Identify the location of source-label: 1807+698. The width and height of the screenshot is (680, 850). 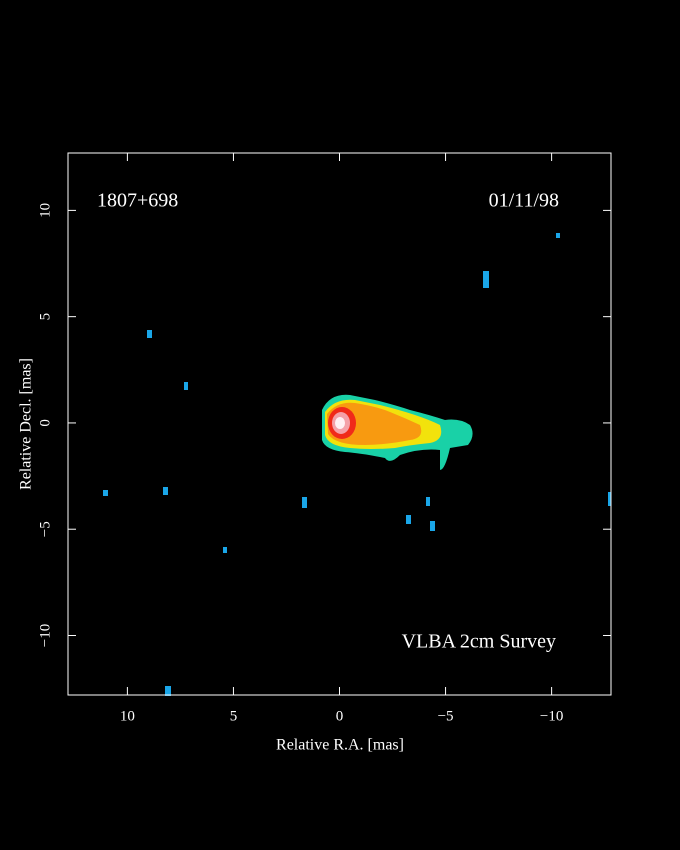
(137, 201).